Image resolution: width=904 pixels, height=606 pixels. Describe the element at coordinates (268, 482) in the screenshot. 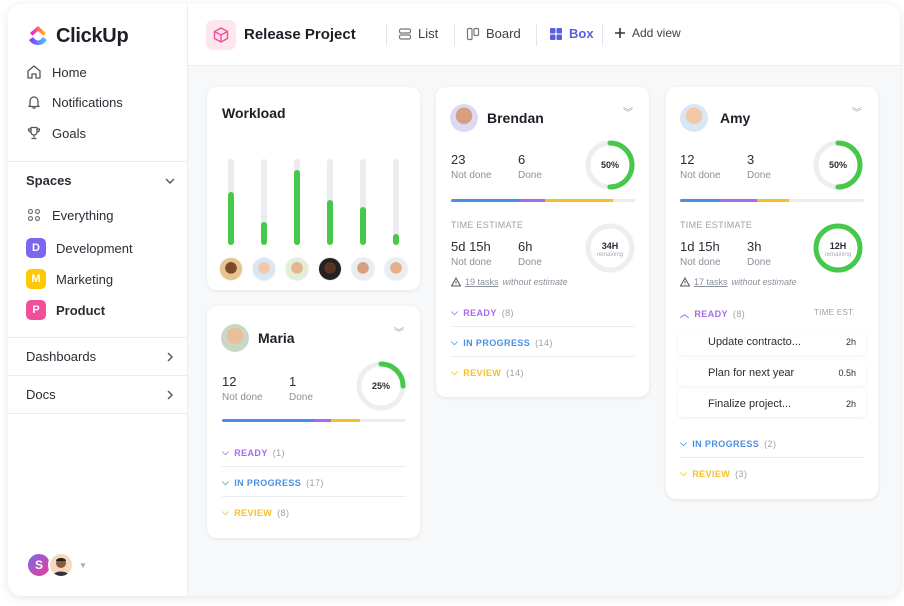

I see `status-label: IN PROGRESS` at that location.